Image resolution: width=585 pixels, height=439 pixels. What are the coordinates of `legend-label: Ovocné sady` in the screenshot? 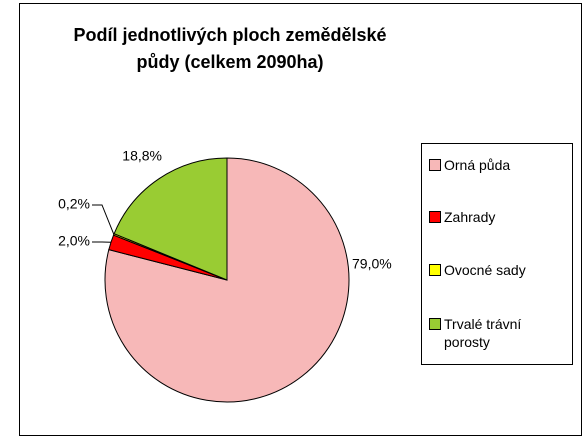 It's located at (485, 270).